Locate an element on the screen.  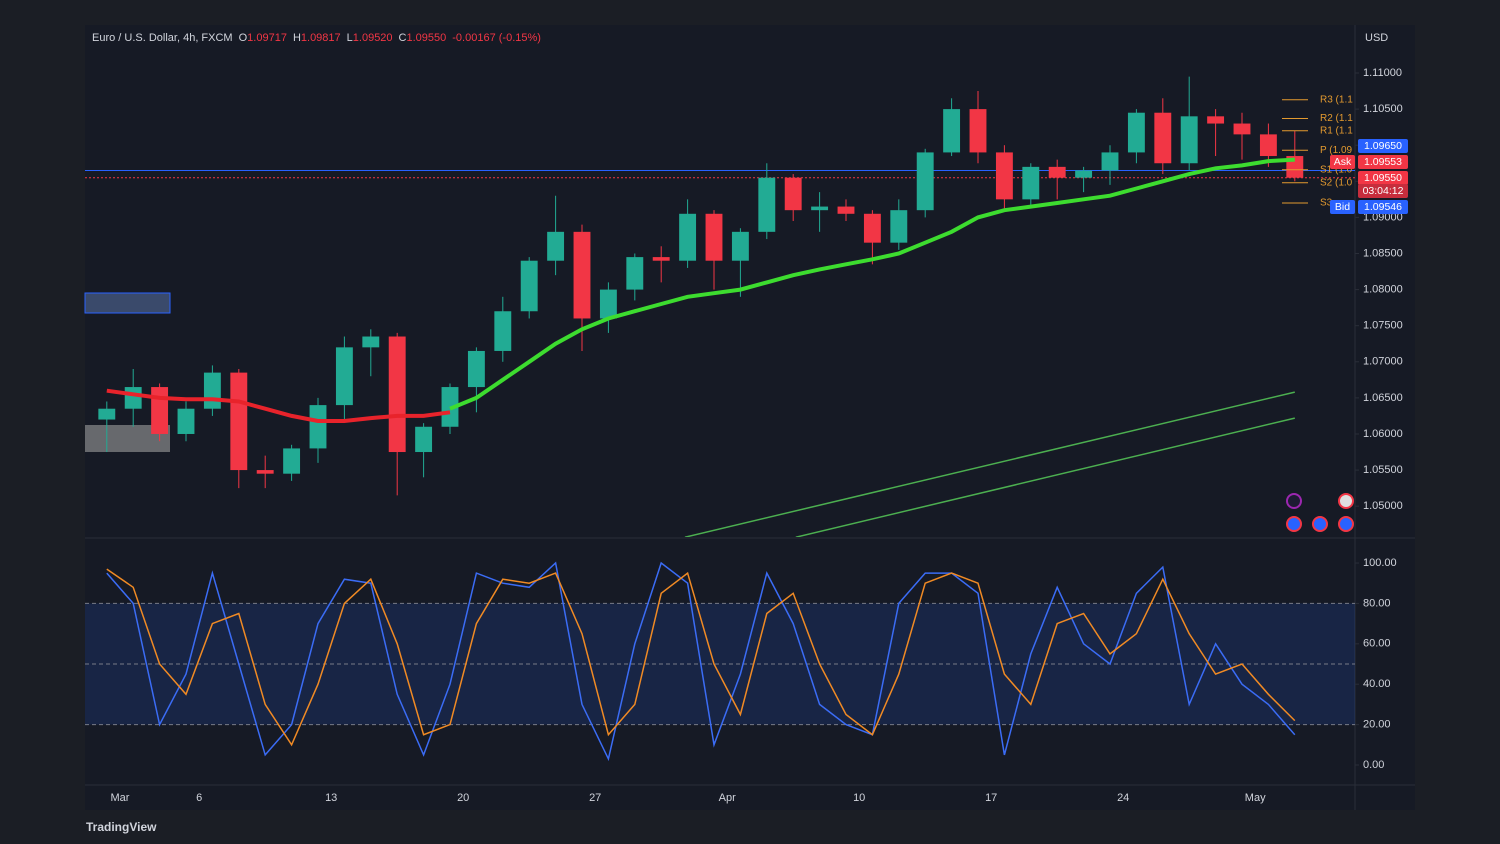
pivot-label: S1 (1.0 is located at coordinates (1336, 169).